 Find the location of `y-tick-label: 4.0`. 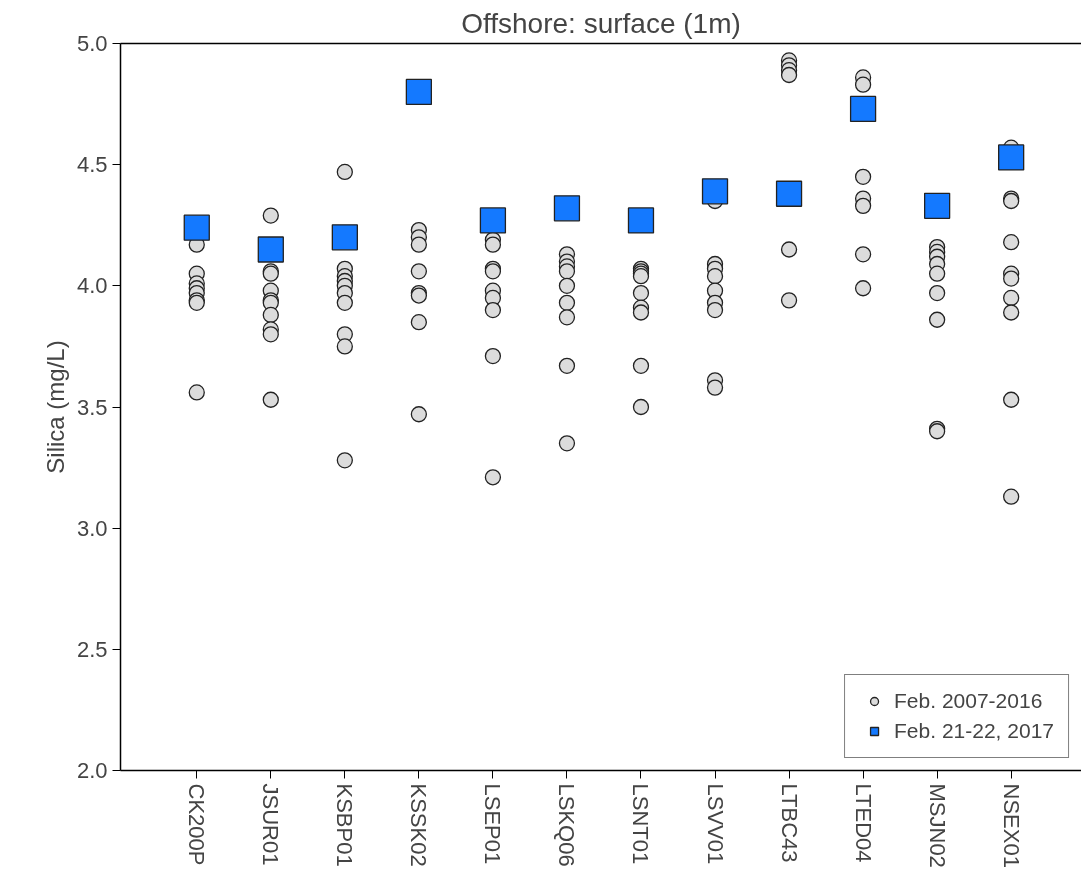

y-tick-label: 4.0 is located at coordinates (92, 286).